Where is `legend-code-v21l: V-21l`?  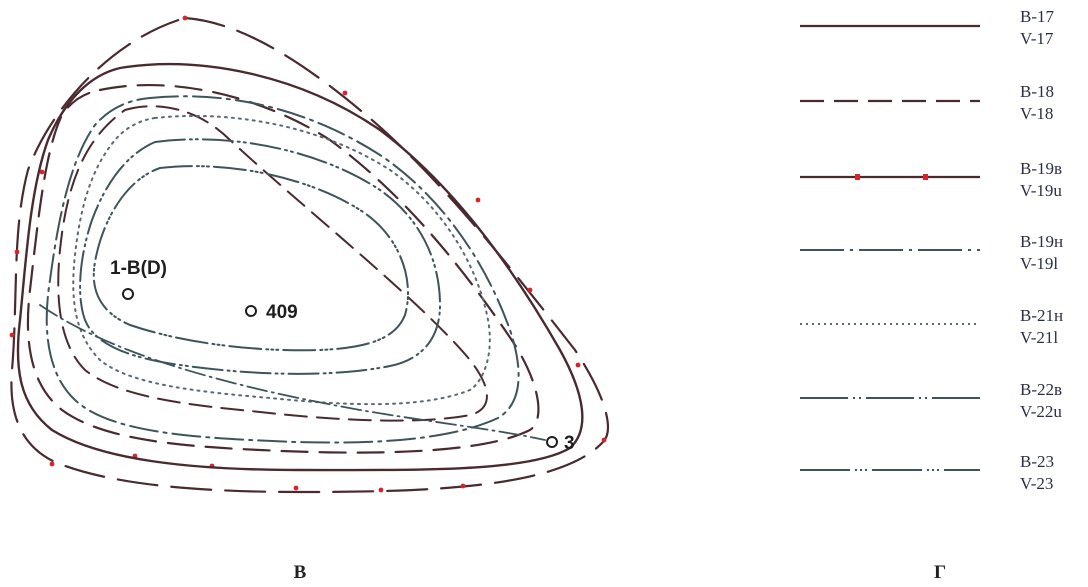
legend-code-v21l: V-21l is located at coordinates (1039, 337).